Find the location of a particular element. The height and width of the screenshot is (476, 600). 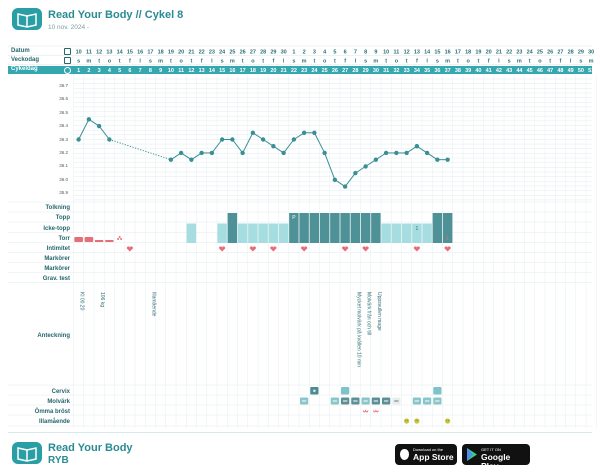

date-cell: 15 is located at coordinates (437, 53).